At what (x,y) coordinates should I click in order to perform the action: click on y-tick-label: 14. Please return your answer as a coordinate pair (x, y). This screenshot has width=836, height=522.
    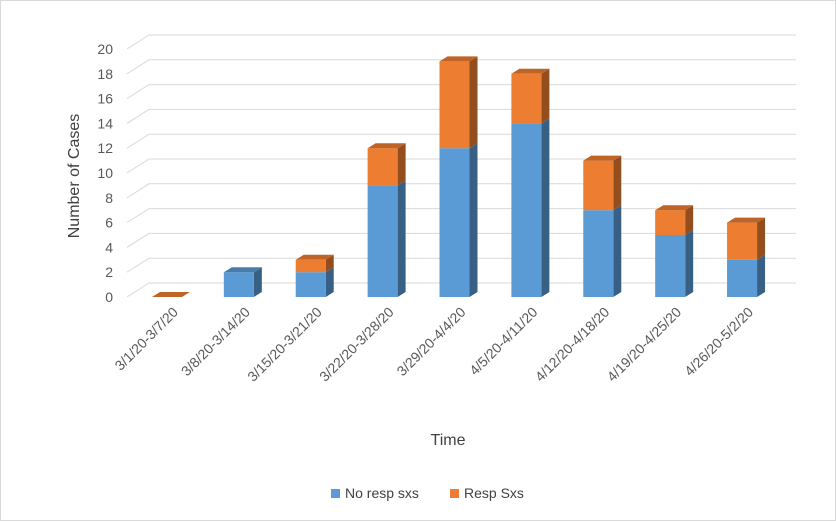
    Looking at the image, I should click on (105, 123).